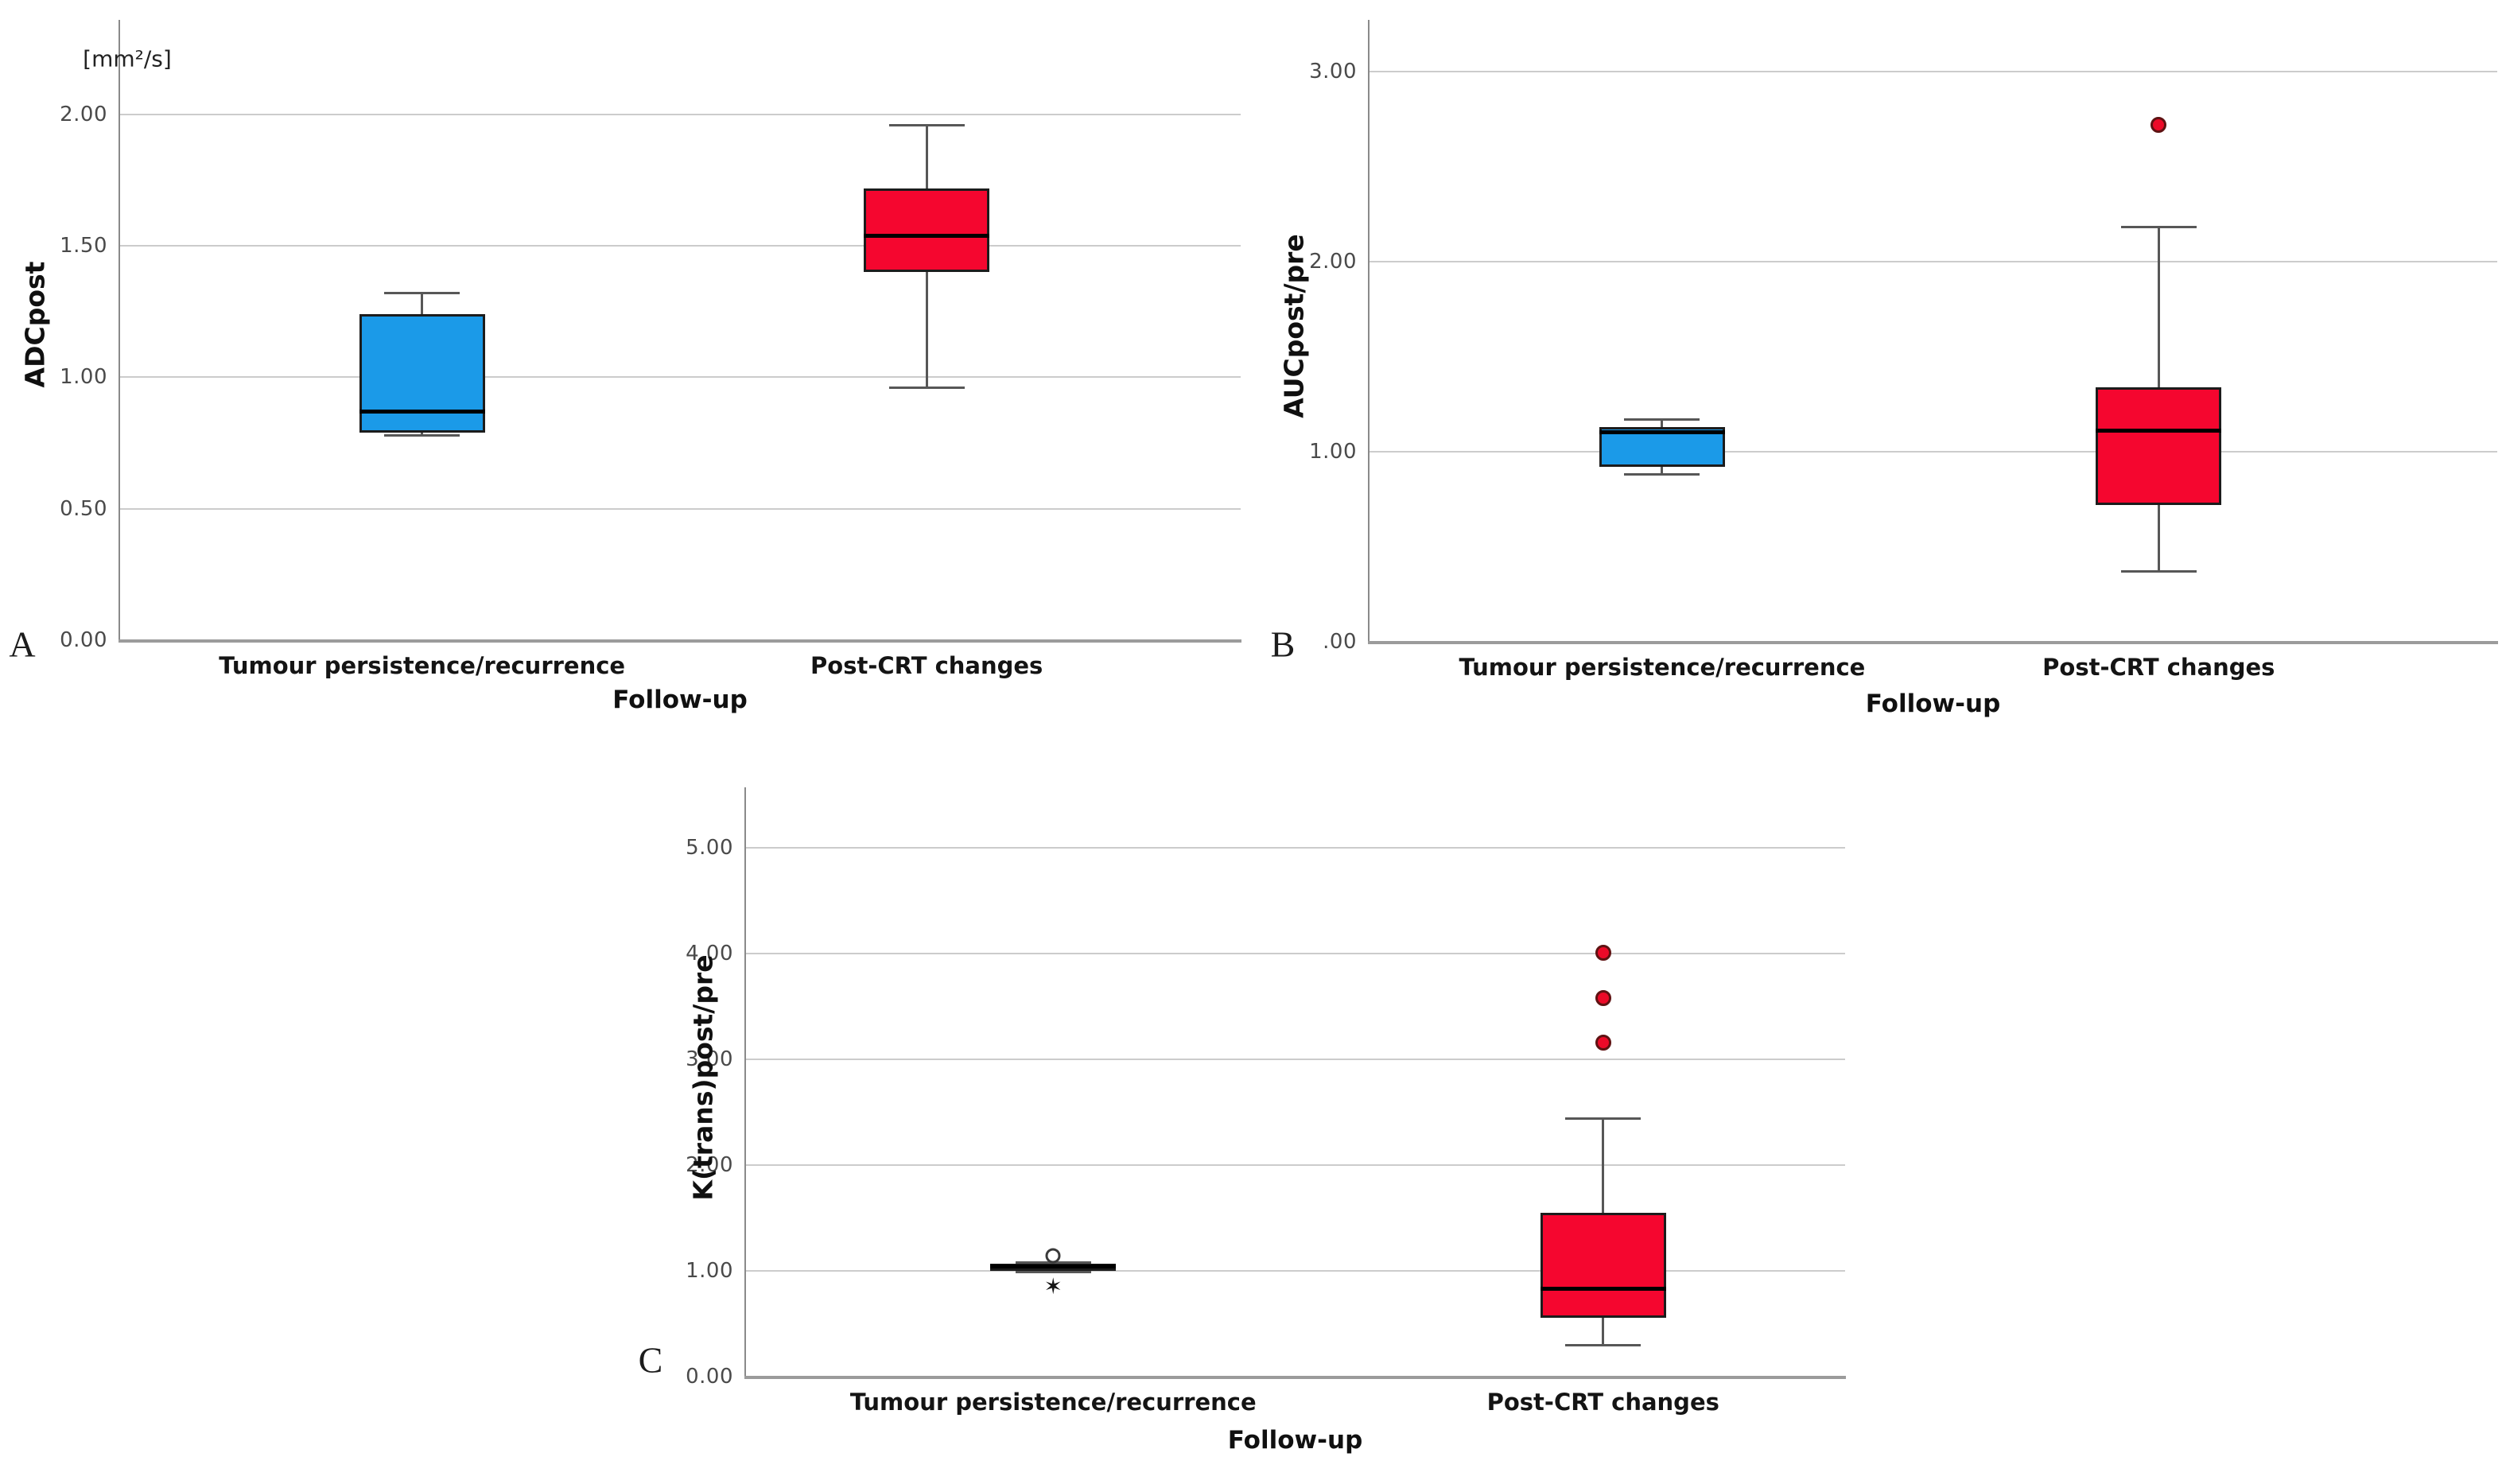 This screenshot has width=2506, height=1484. I want to click on y-tick-label: .00, so click(1340, 642).